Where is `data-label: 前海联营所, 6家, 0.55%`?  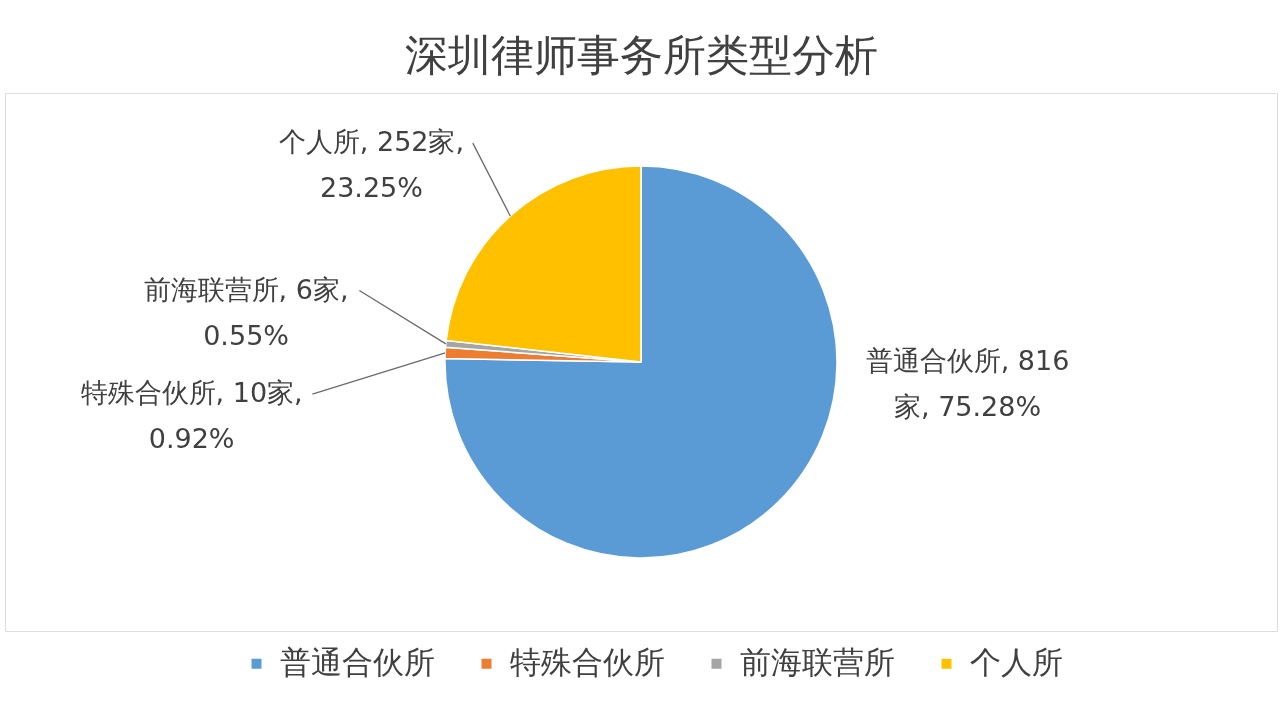
data-label: 前海联营所, 6家, 0.55% is located at coordinates (246, 312).